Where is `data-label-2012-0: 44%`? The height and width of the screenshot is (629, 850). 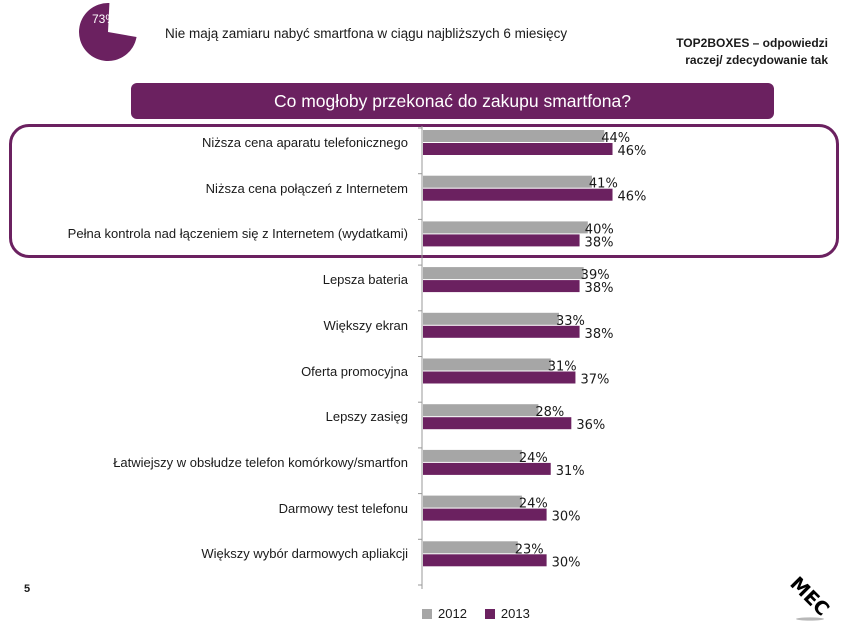 data-label-2012-0: 44% is located at coordinates (615, 138).